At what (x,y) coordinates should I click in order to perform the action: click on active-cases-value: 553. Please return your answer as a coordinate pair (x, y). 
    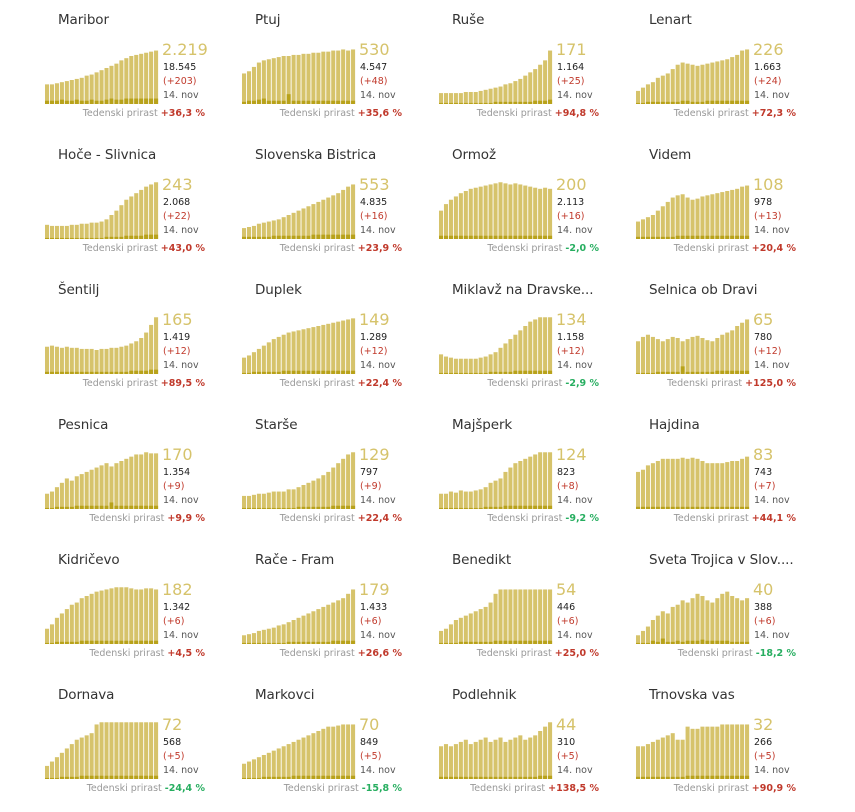
    Looking at the image, I should click on (374, 184).